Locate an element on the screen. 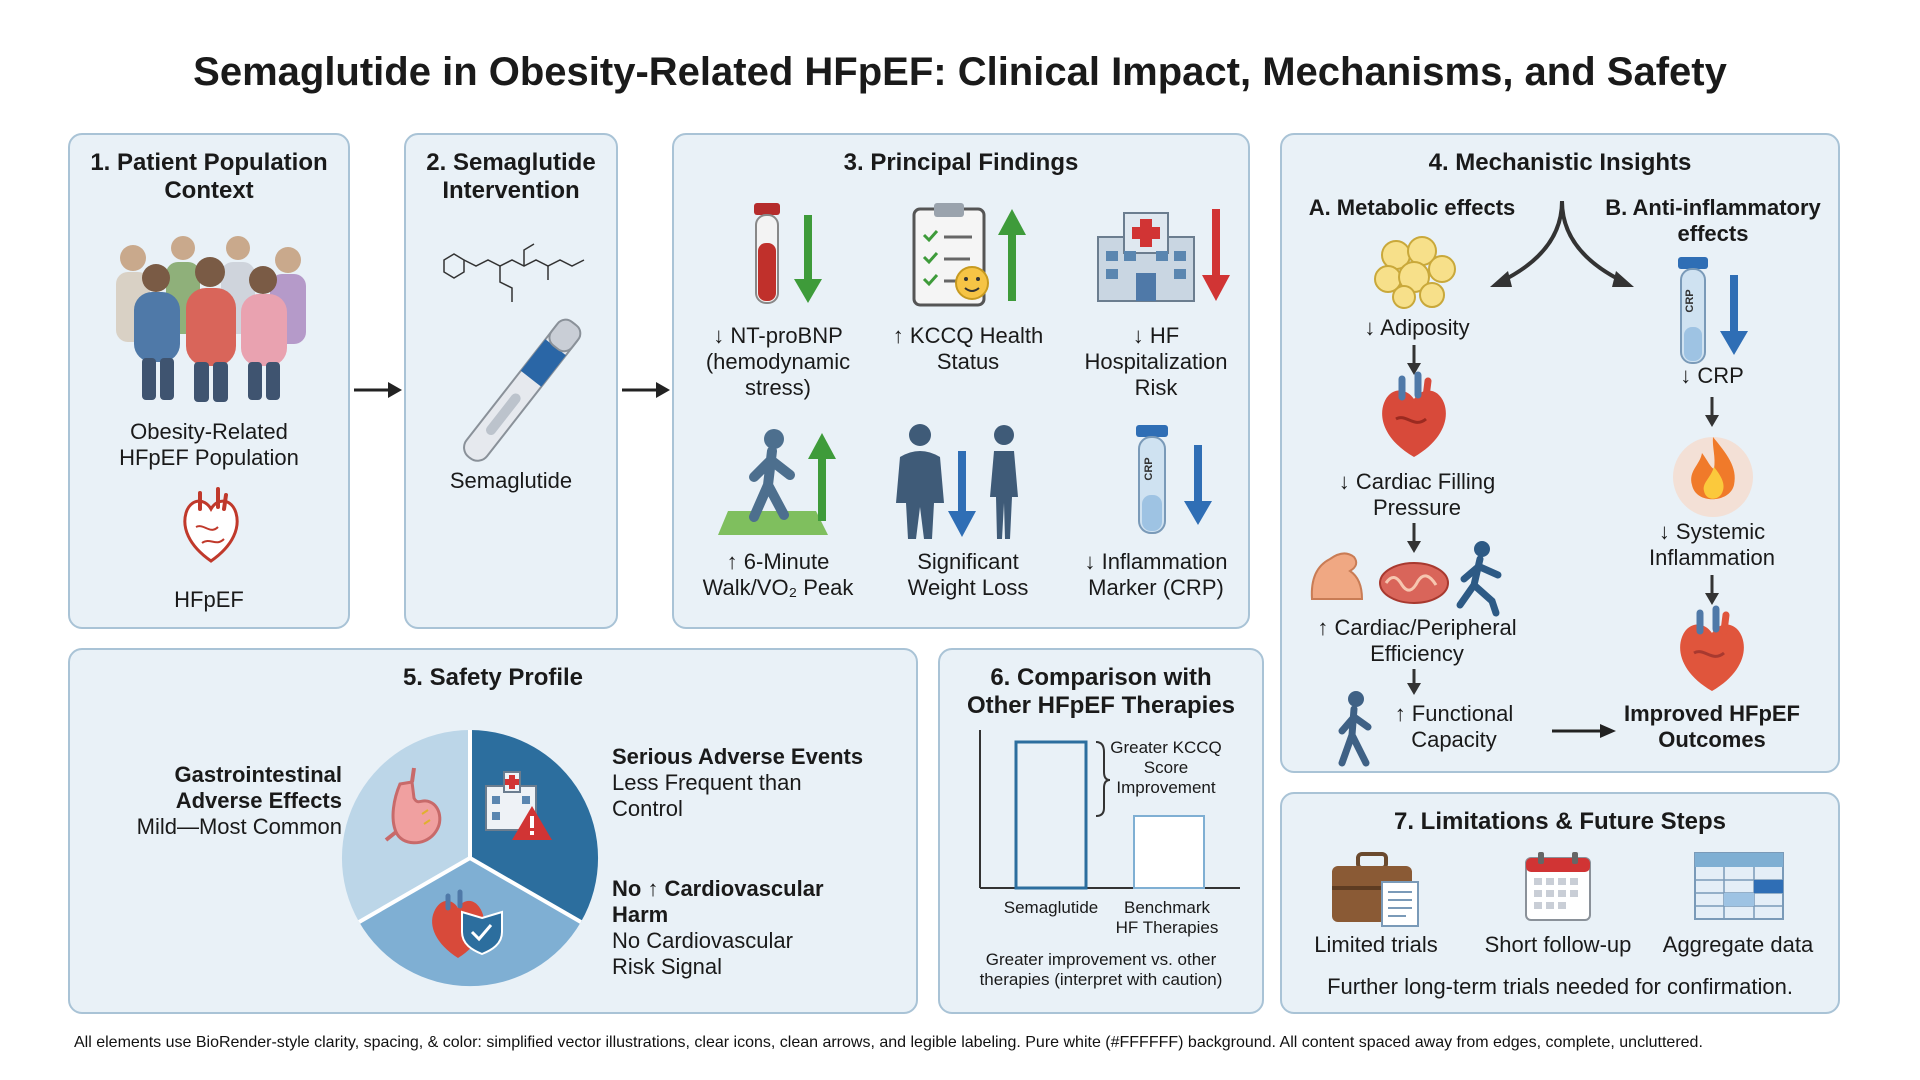 This screenshot has width=1920, height=1080. adipocyte-cluster-icon is located at coordinates (1415, 272).